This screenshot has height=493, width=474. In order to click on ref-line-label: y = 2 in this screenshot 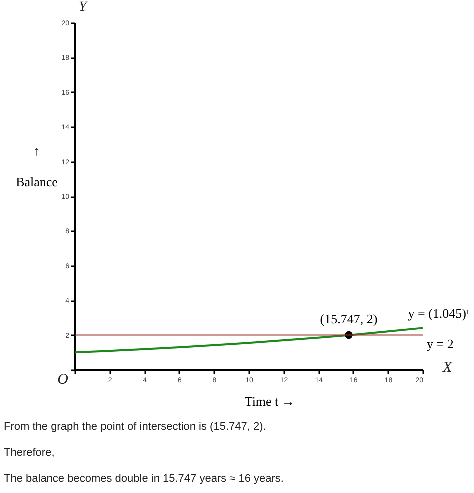, I will do `click(440, 344)`.